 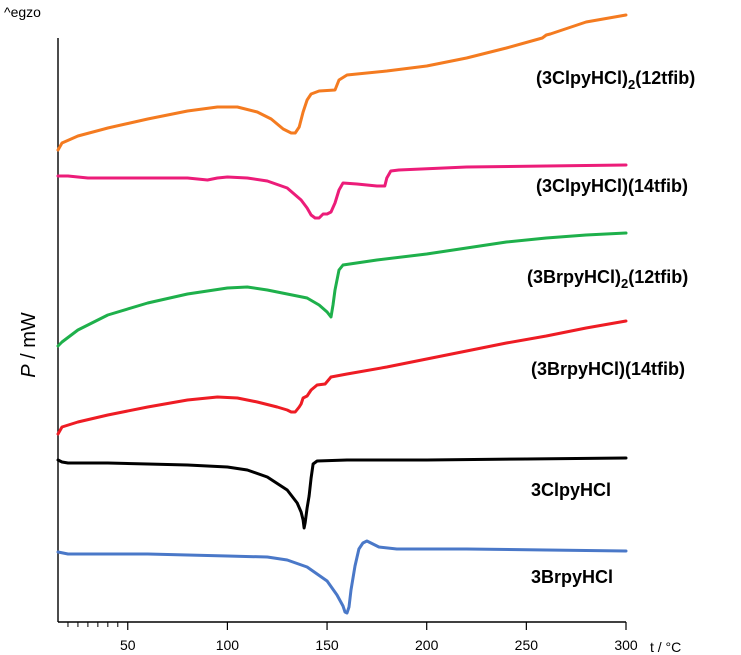 I want to click on series-label-part: (3ClpyHCl)(14tfib), so click(x=612, y=186).